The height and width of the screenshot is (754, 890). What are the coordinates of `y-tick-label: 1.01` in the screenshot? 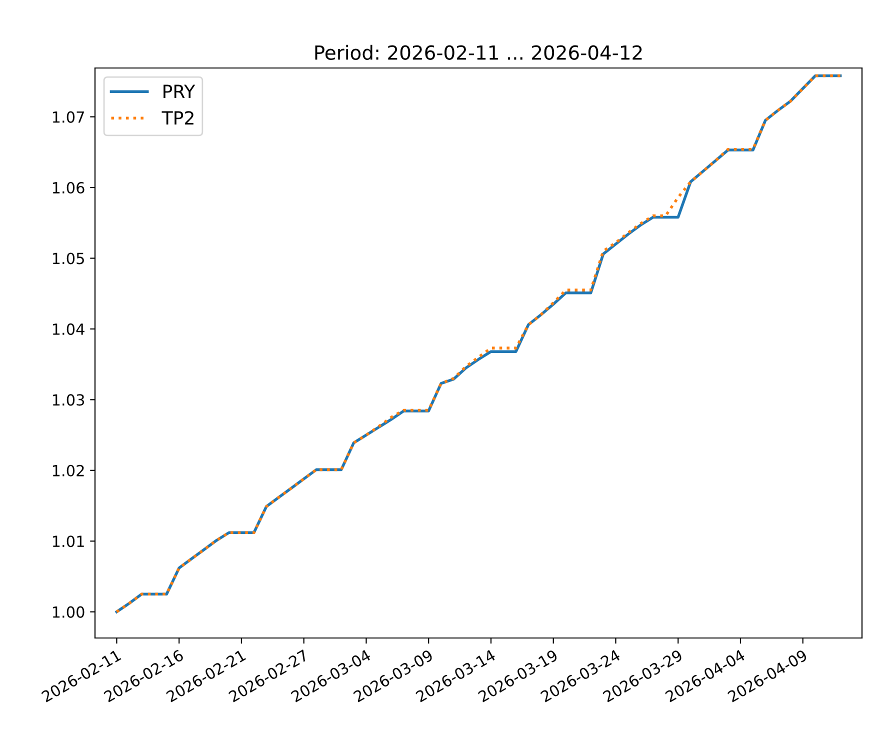 It's located at (68, 542).